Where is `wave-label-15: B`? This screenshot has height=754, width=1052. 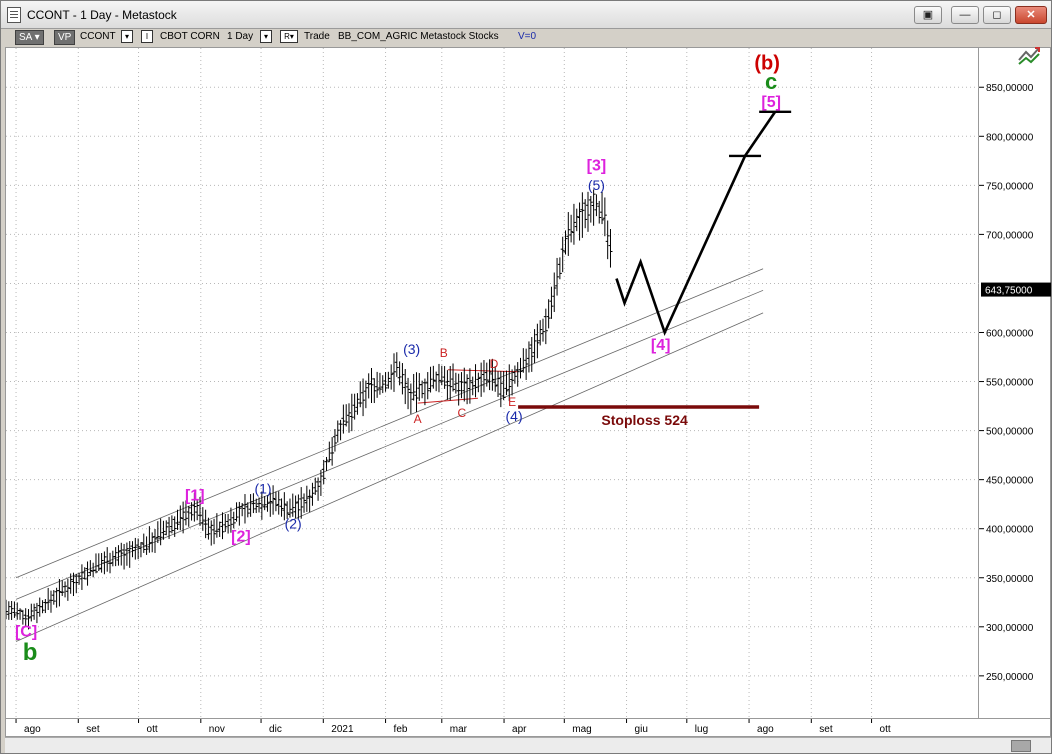 wave-label-15: B is located at coordinates (444, 353).